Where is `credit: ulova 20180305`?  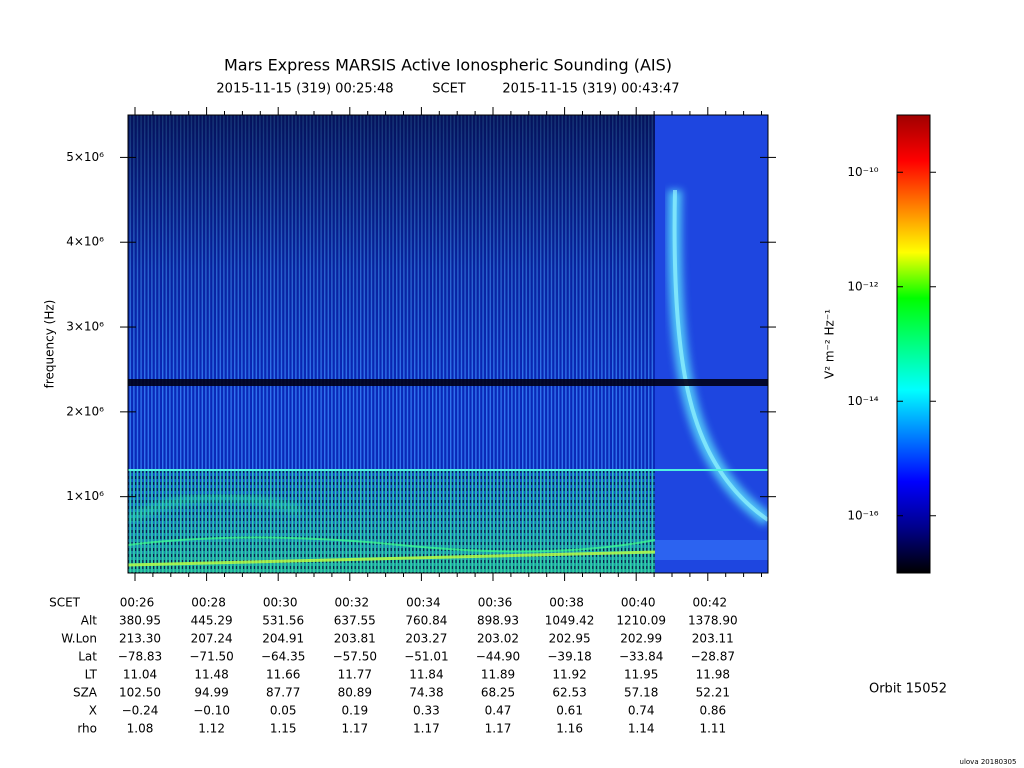
credit: ulova 20180305 is located at coordinates (988, 762).